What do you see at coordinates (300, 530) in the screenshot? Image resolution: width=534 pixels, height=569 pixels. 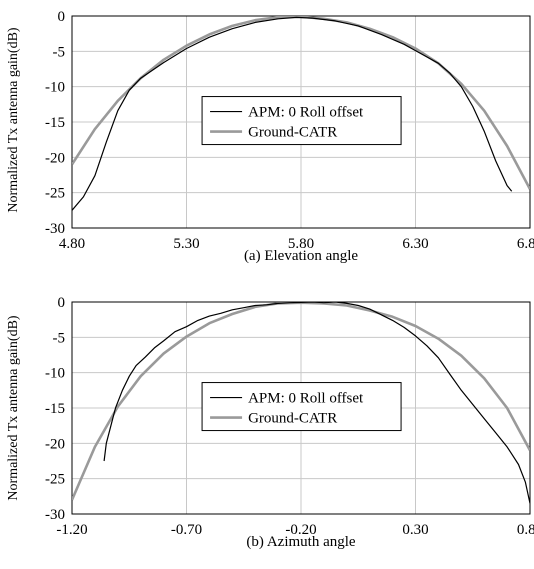 I see `x-tick-label: -0.20` at bounding box center [300, 530].